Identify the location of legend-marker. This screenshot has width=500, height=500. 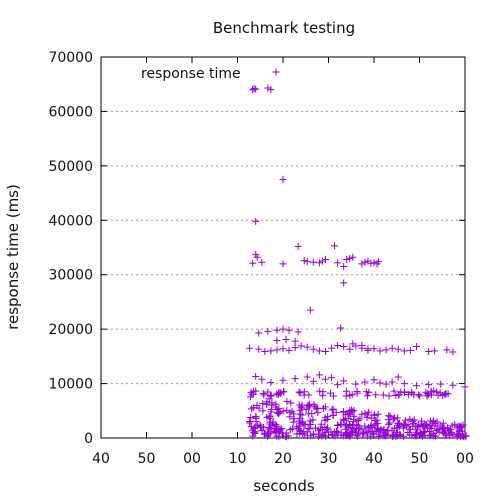
(276, 72).